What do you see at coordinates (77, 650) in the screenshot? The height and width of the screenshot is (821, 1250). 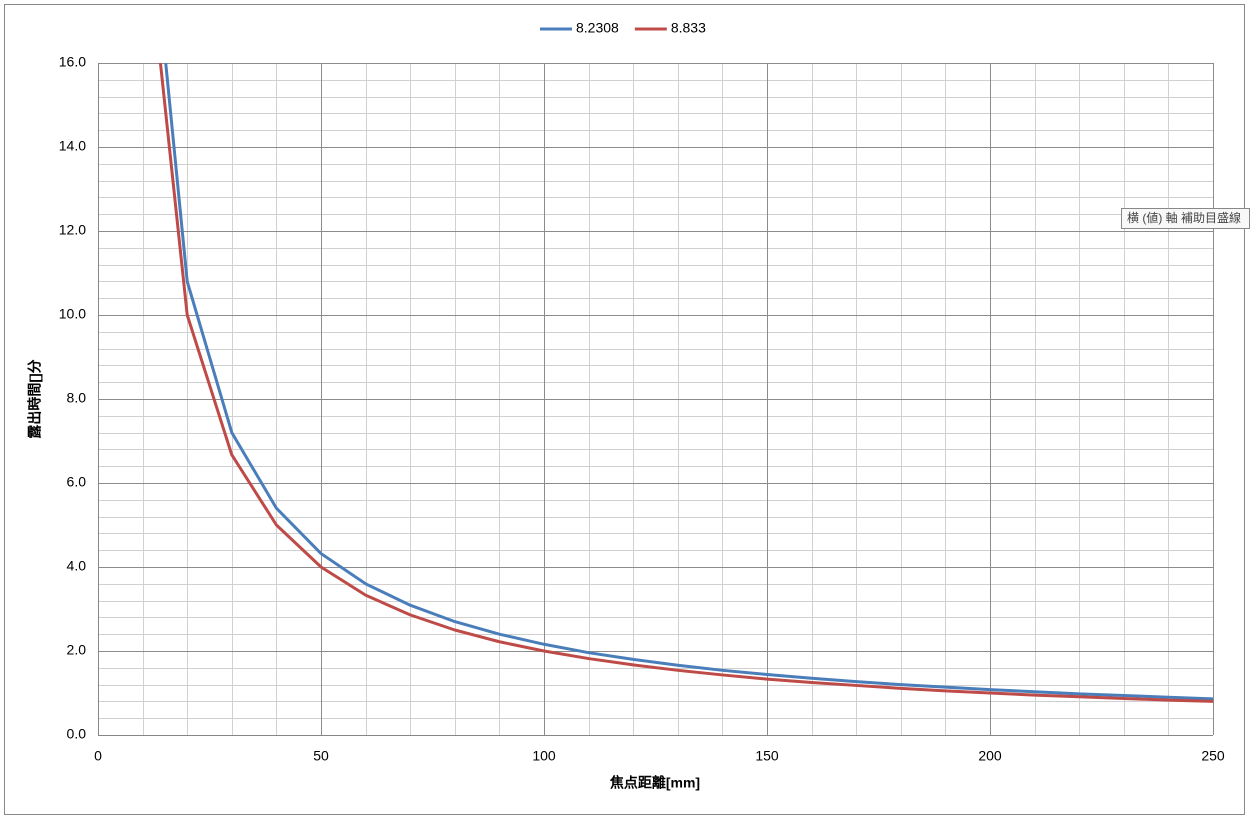 I see `y-tick-label: 2.0` at bounding box center [77, 650].